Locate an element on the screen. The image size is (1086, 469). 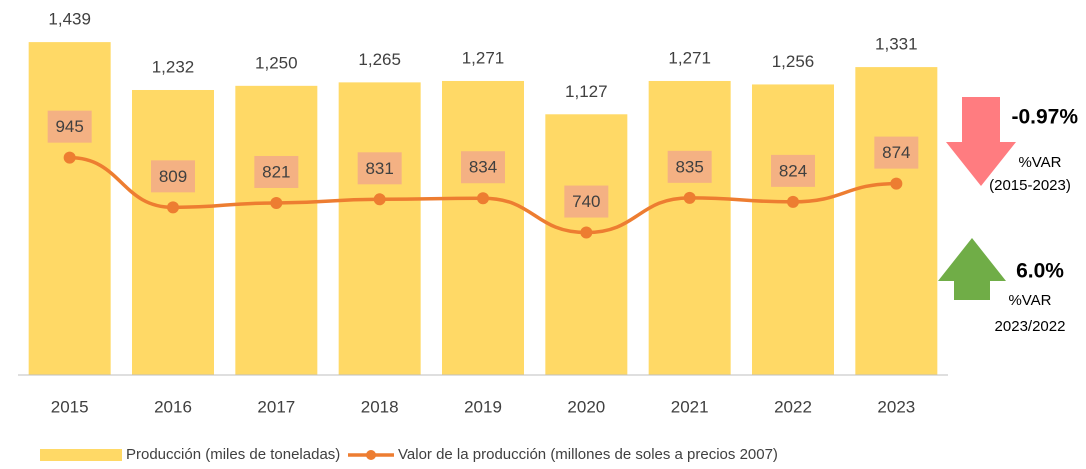
line-value-label: 824 is located at coordinates (793, 170).